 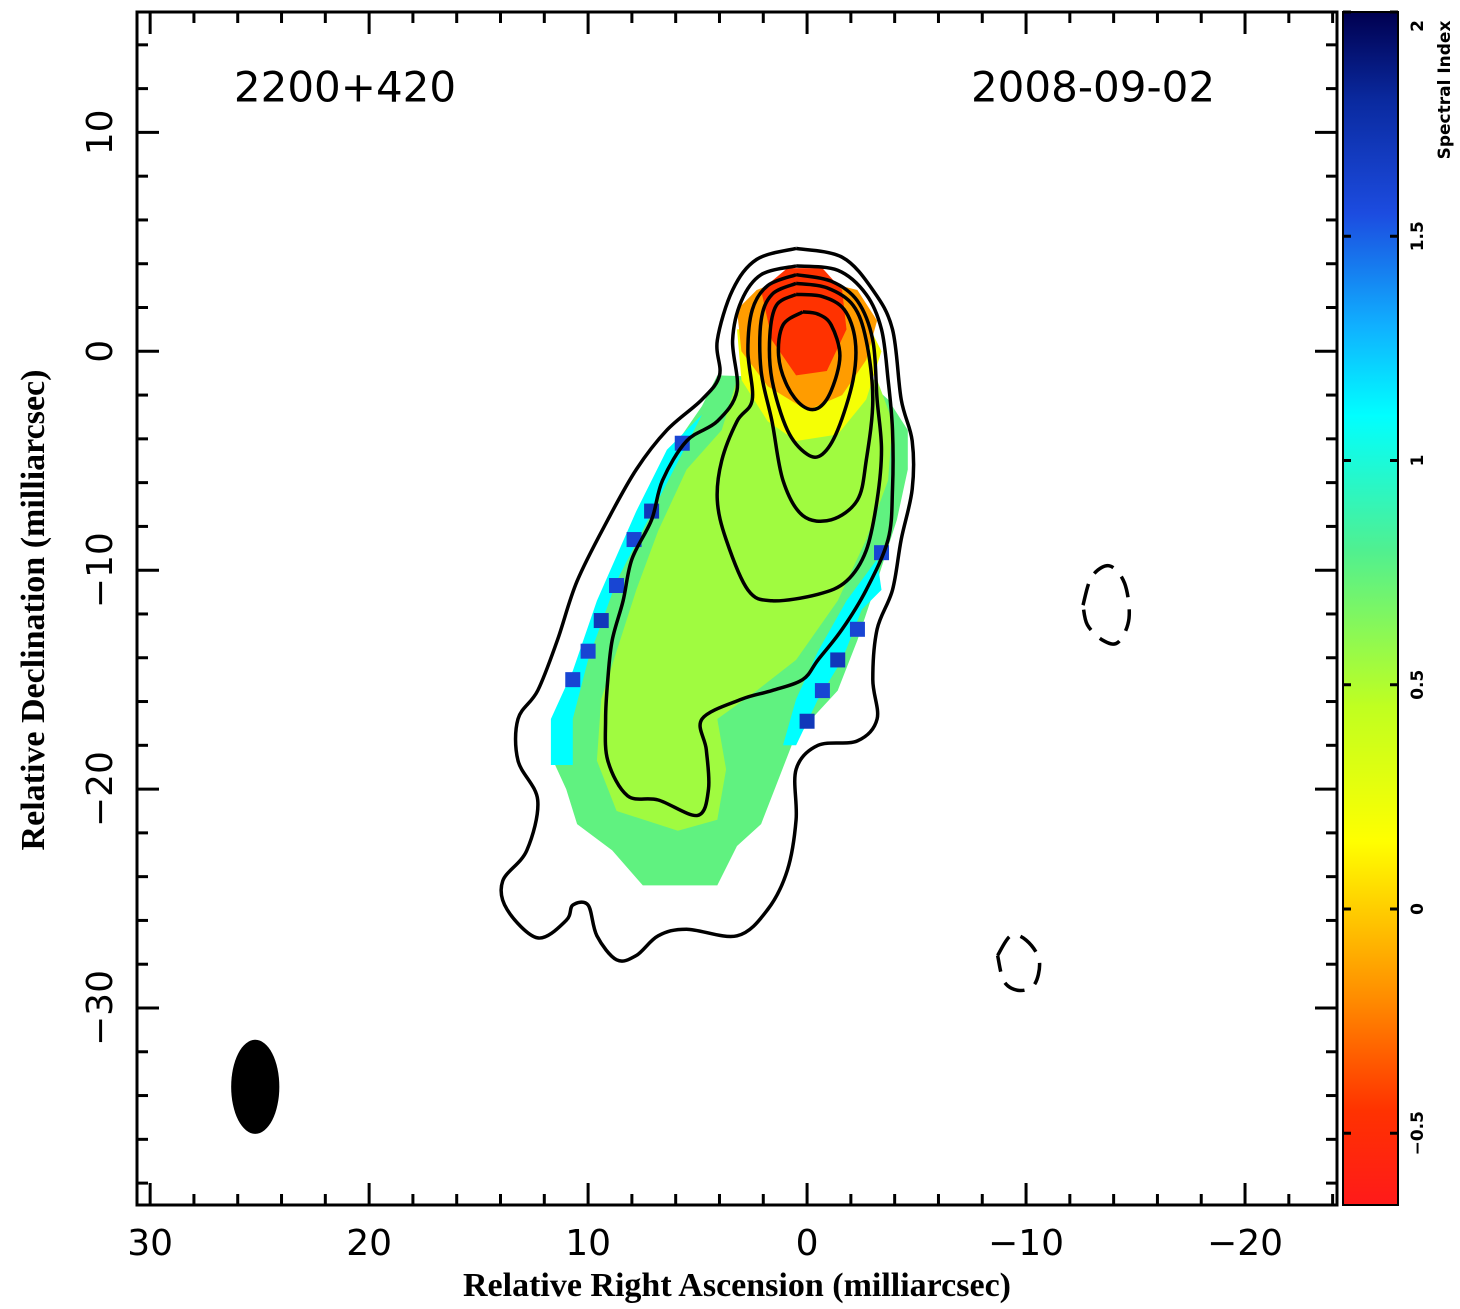 What do you see at coordinates (369, 1243) in the screenshot?
I see `x-tick-label: 20` at bounding box center [369, 1243].